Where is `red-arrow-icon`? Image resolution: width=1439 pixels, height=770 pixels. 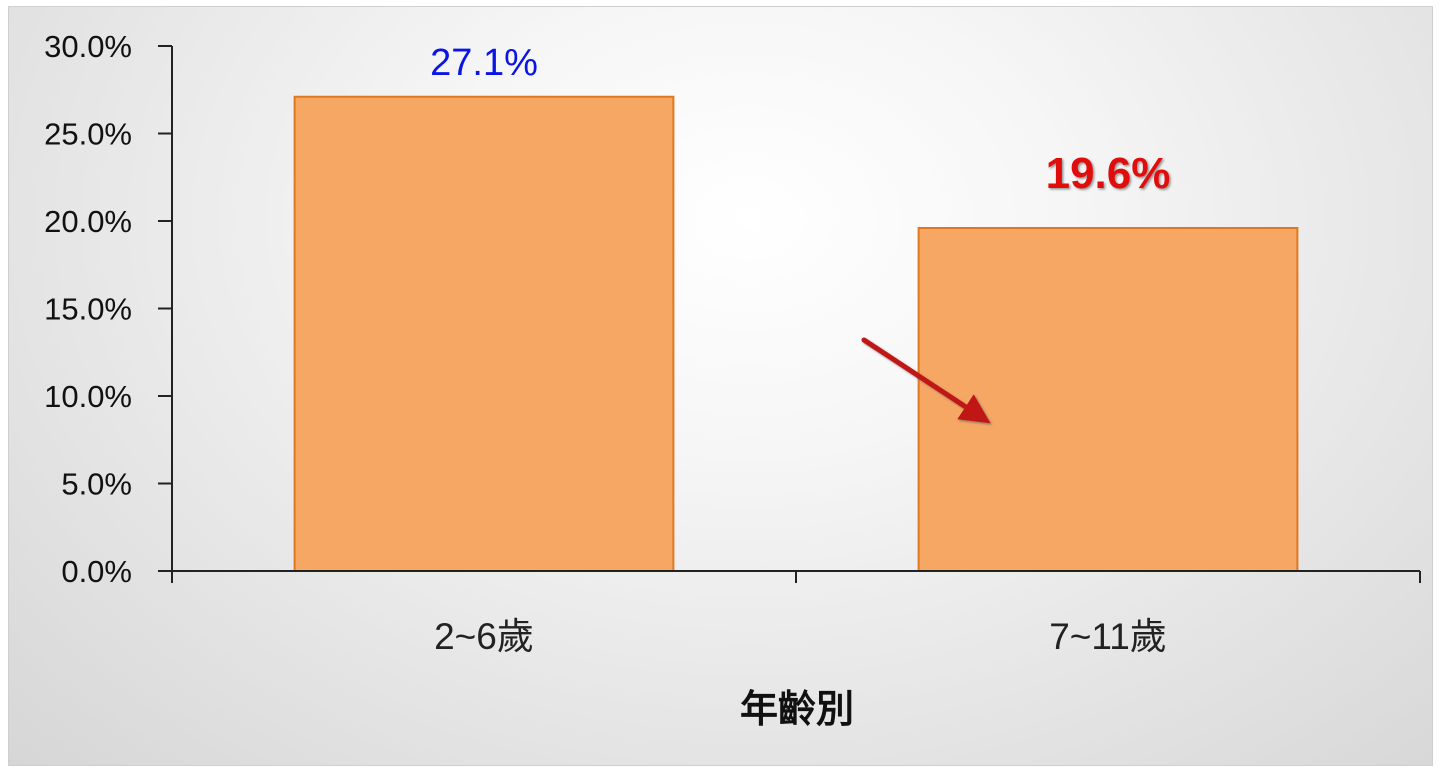 red-arrow-icon is located at coordinates (926, 380).